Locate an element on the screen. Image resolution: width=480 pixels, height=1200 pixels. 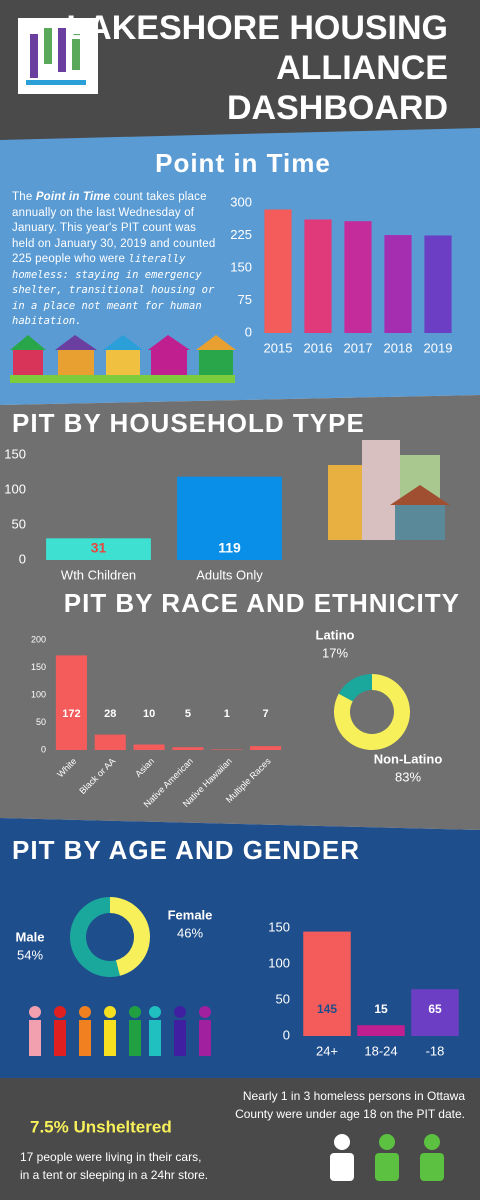
value-label: 46% is located at coordinates (190, 932).